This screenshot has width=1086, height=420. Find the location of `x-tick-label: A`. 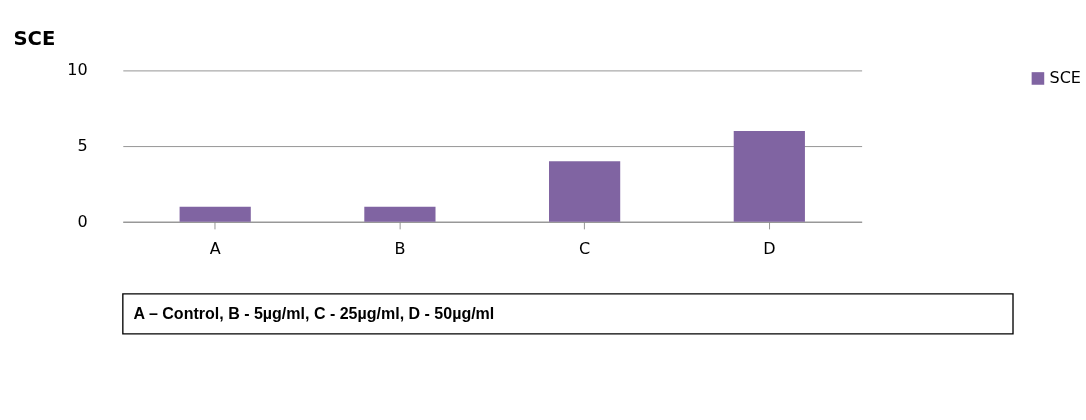

x-tick-label: A is located at coordinates (215, 249).